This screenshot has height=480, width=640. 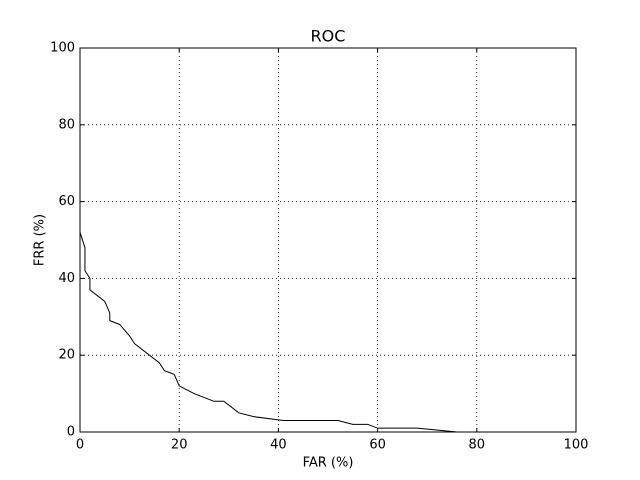 What do you see at coordinates (40, 240) in the screenshot?
I see `y-axis-label: FRR (%)` at bounding box center [40, 240].